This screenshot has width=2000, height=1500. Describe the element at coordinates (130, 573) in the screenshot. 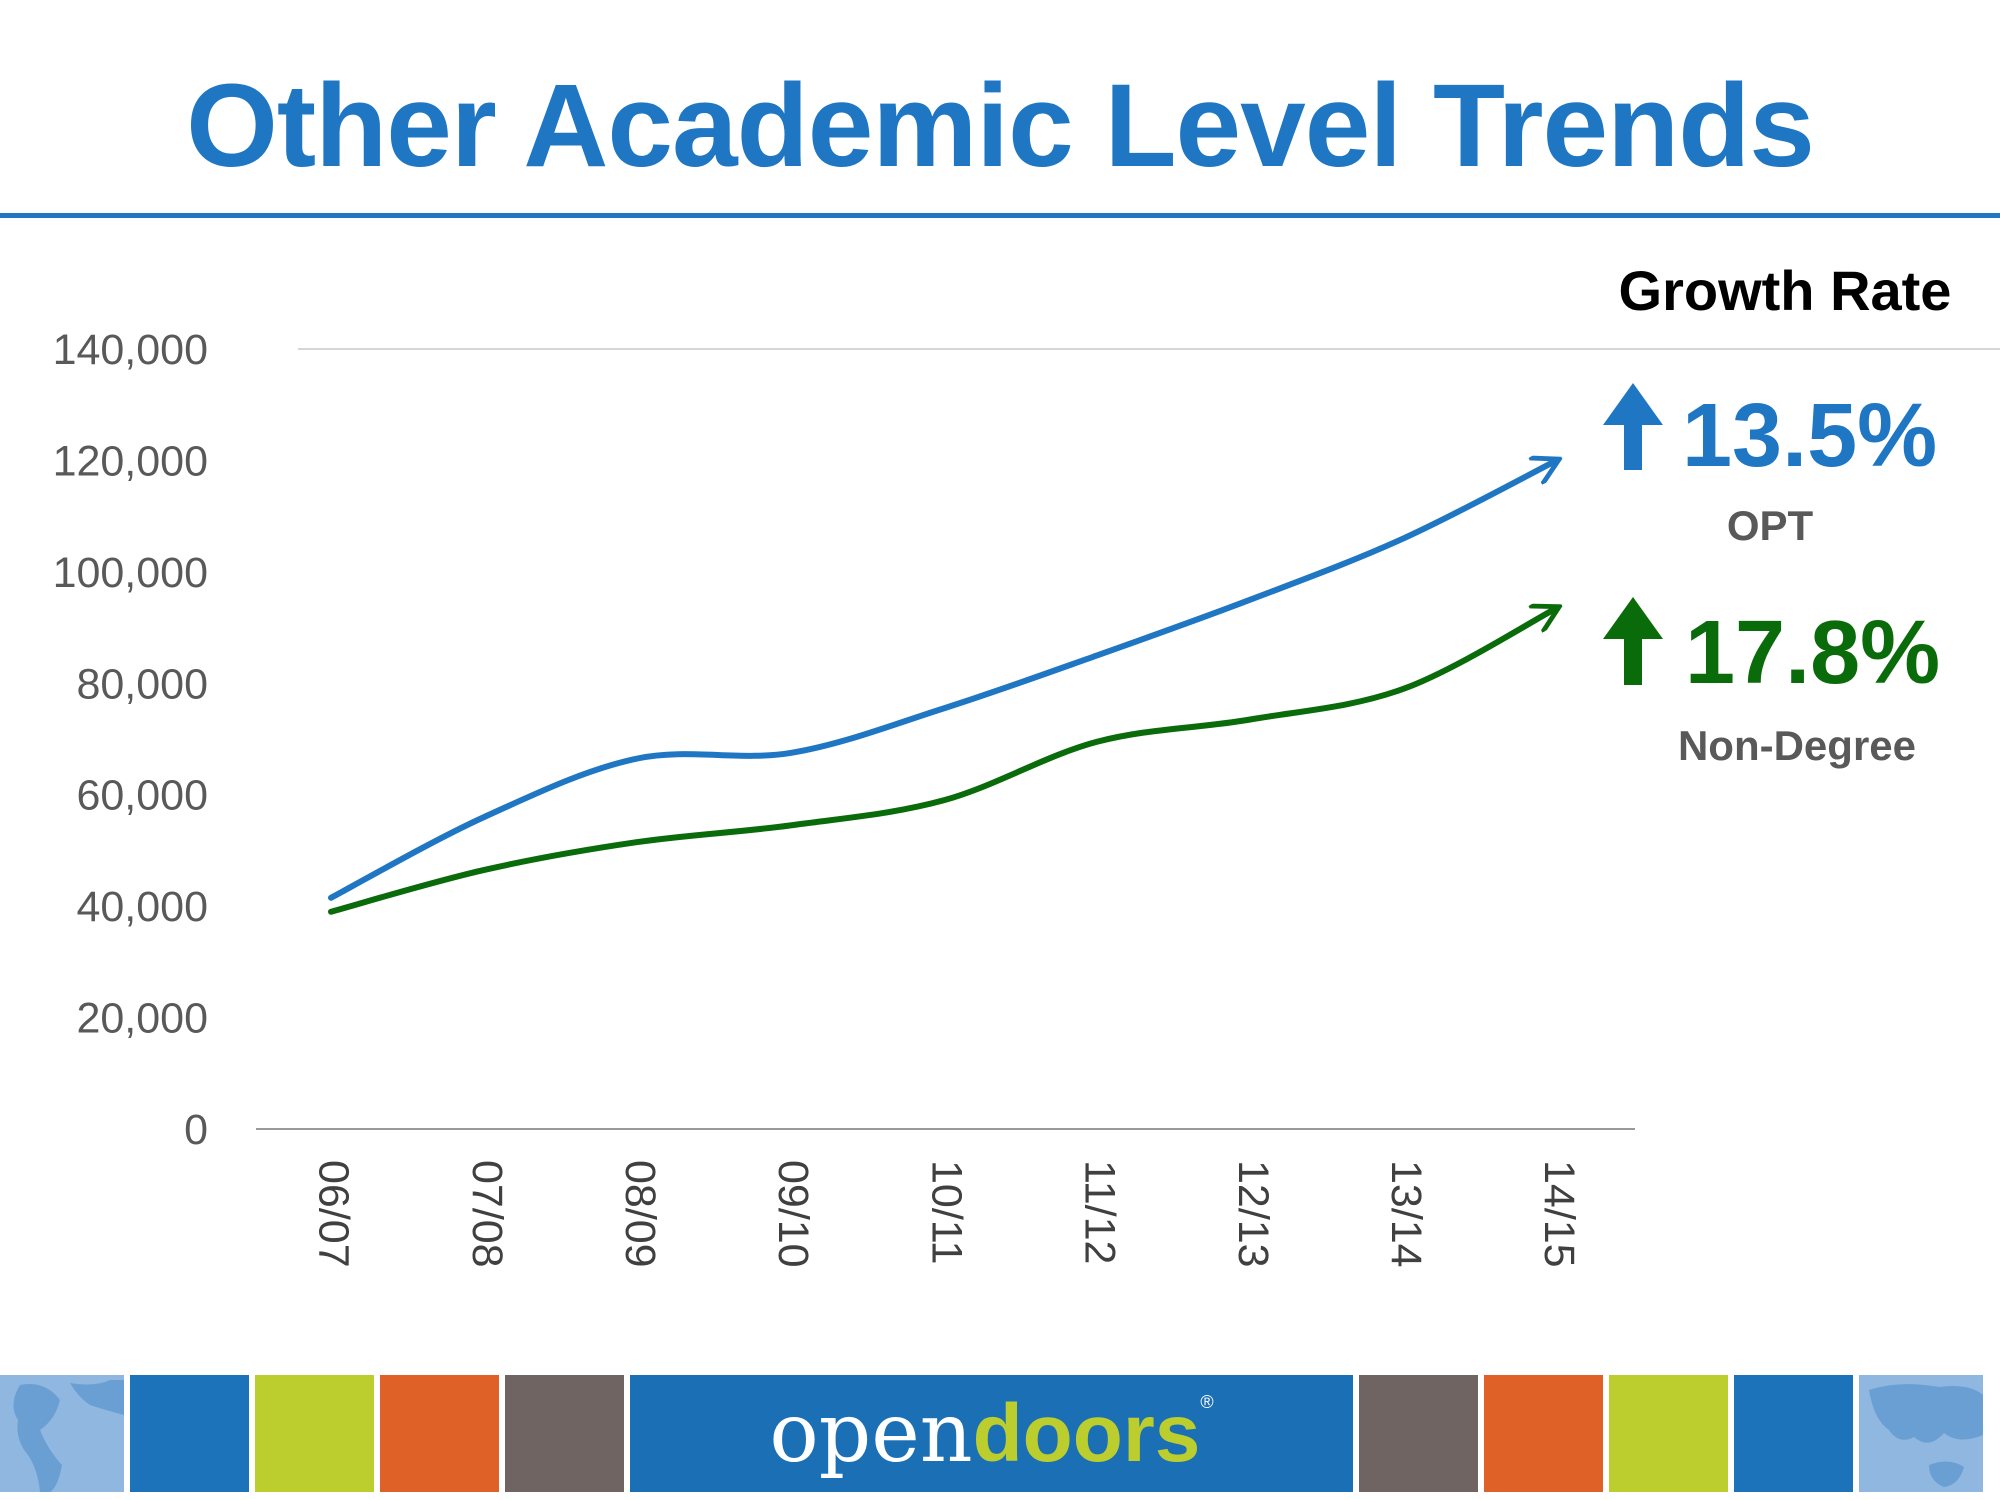

I see `y-tick-label: 100,000` at that location.